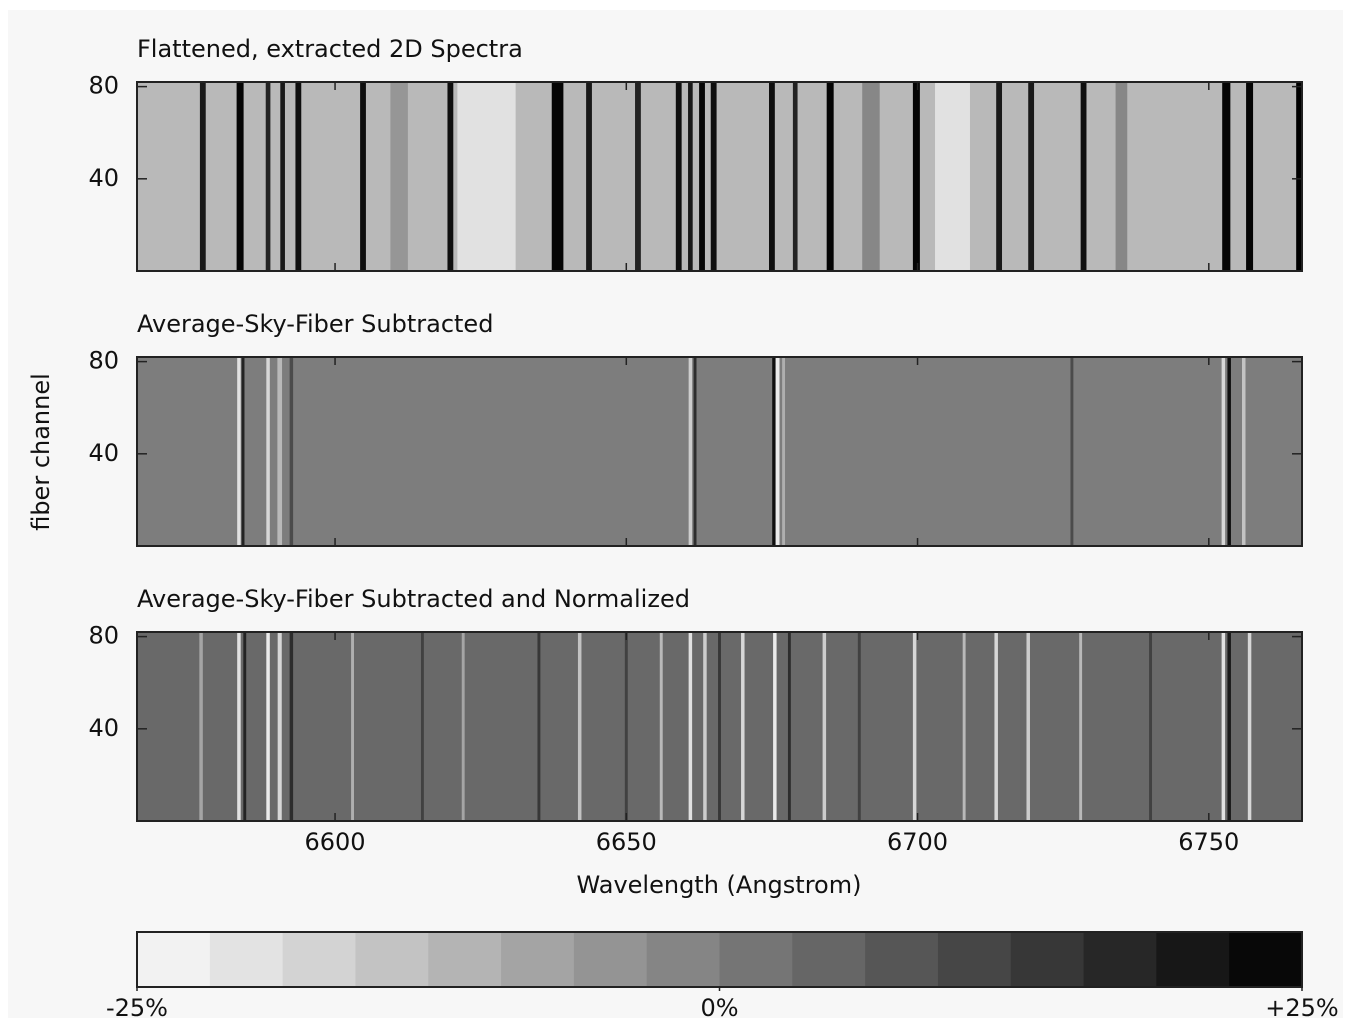  I want to click on x-tick-label: 6650, so click(626, 842).